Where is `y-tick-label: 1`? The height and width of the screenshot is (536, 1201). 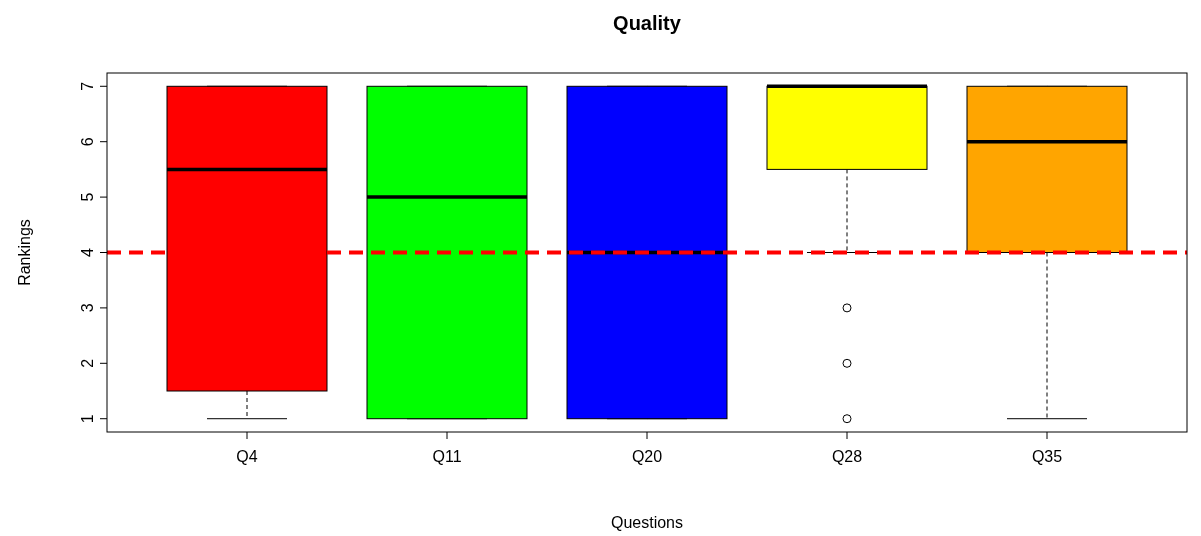
y-tick-label: 1 is located at coordinates (87, 419).